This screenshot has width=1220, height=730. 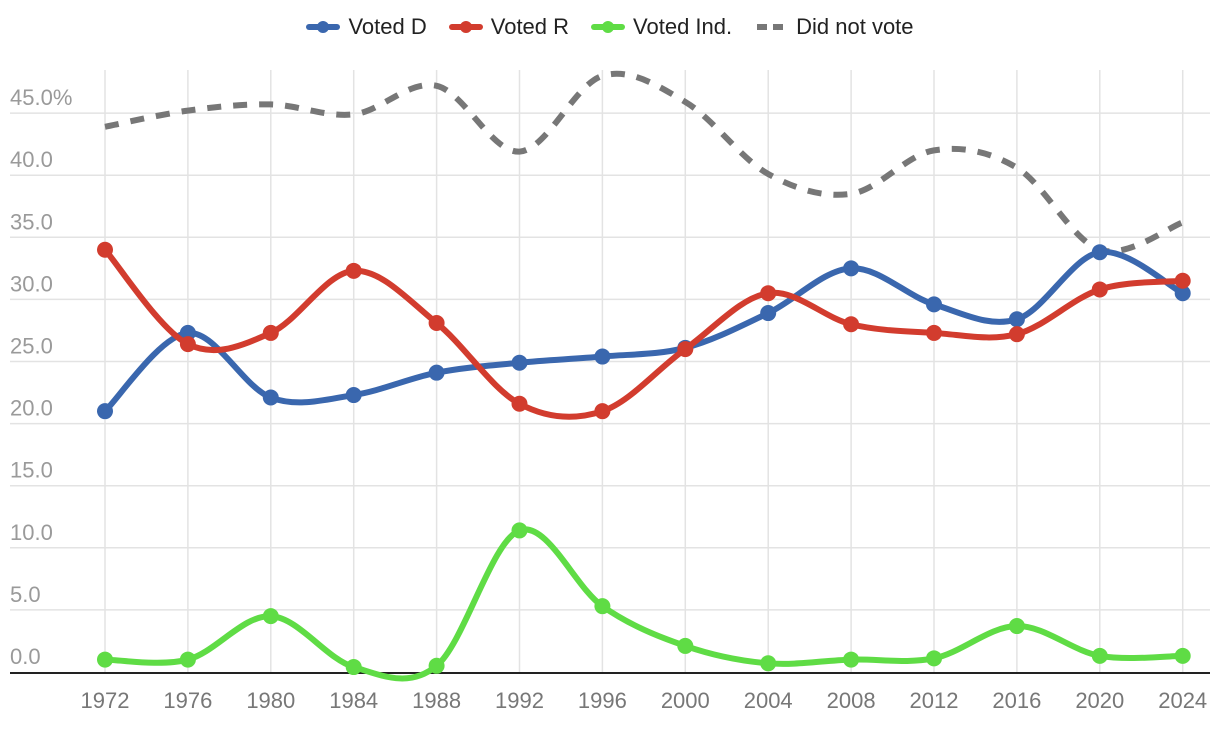 I want to click on y-tick-label: 15.0, so click(x=31, y=470).